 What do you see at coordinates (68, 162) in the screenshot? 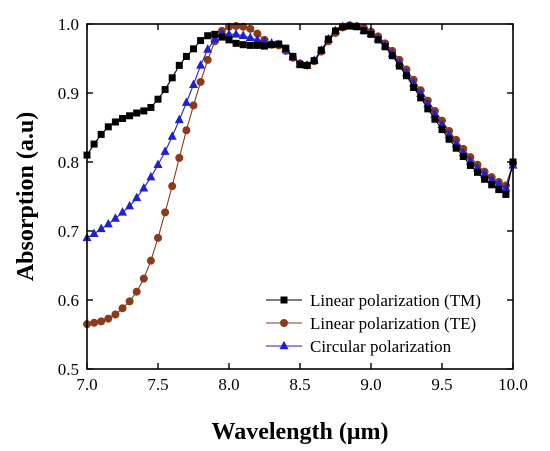
I see `y-tick-label: 0.8` at bounding box center [68, 162].